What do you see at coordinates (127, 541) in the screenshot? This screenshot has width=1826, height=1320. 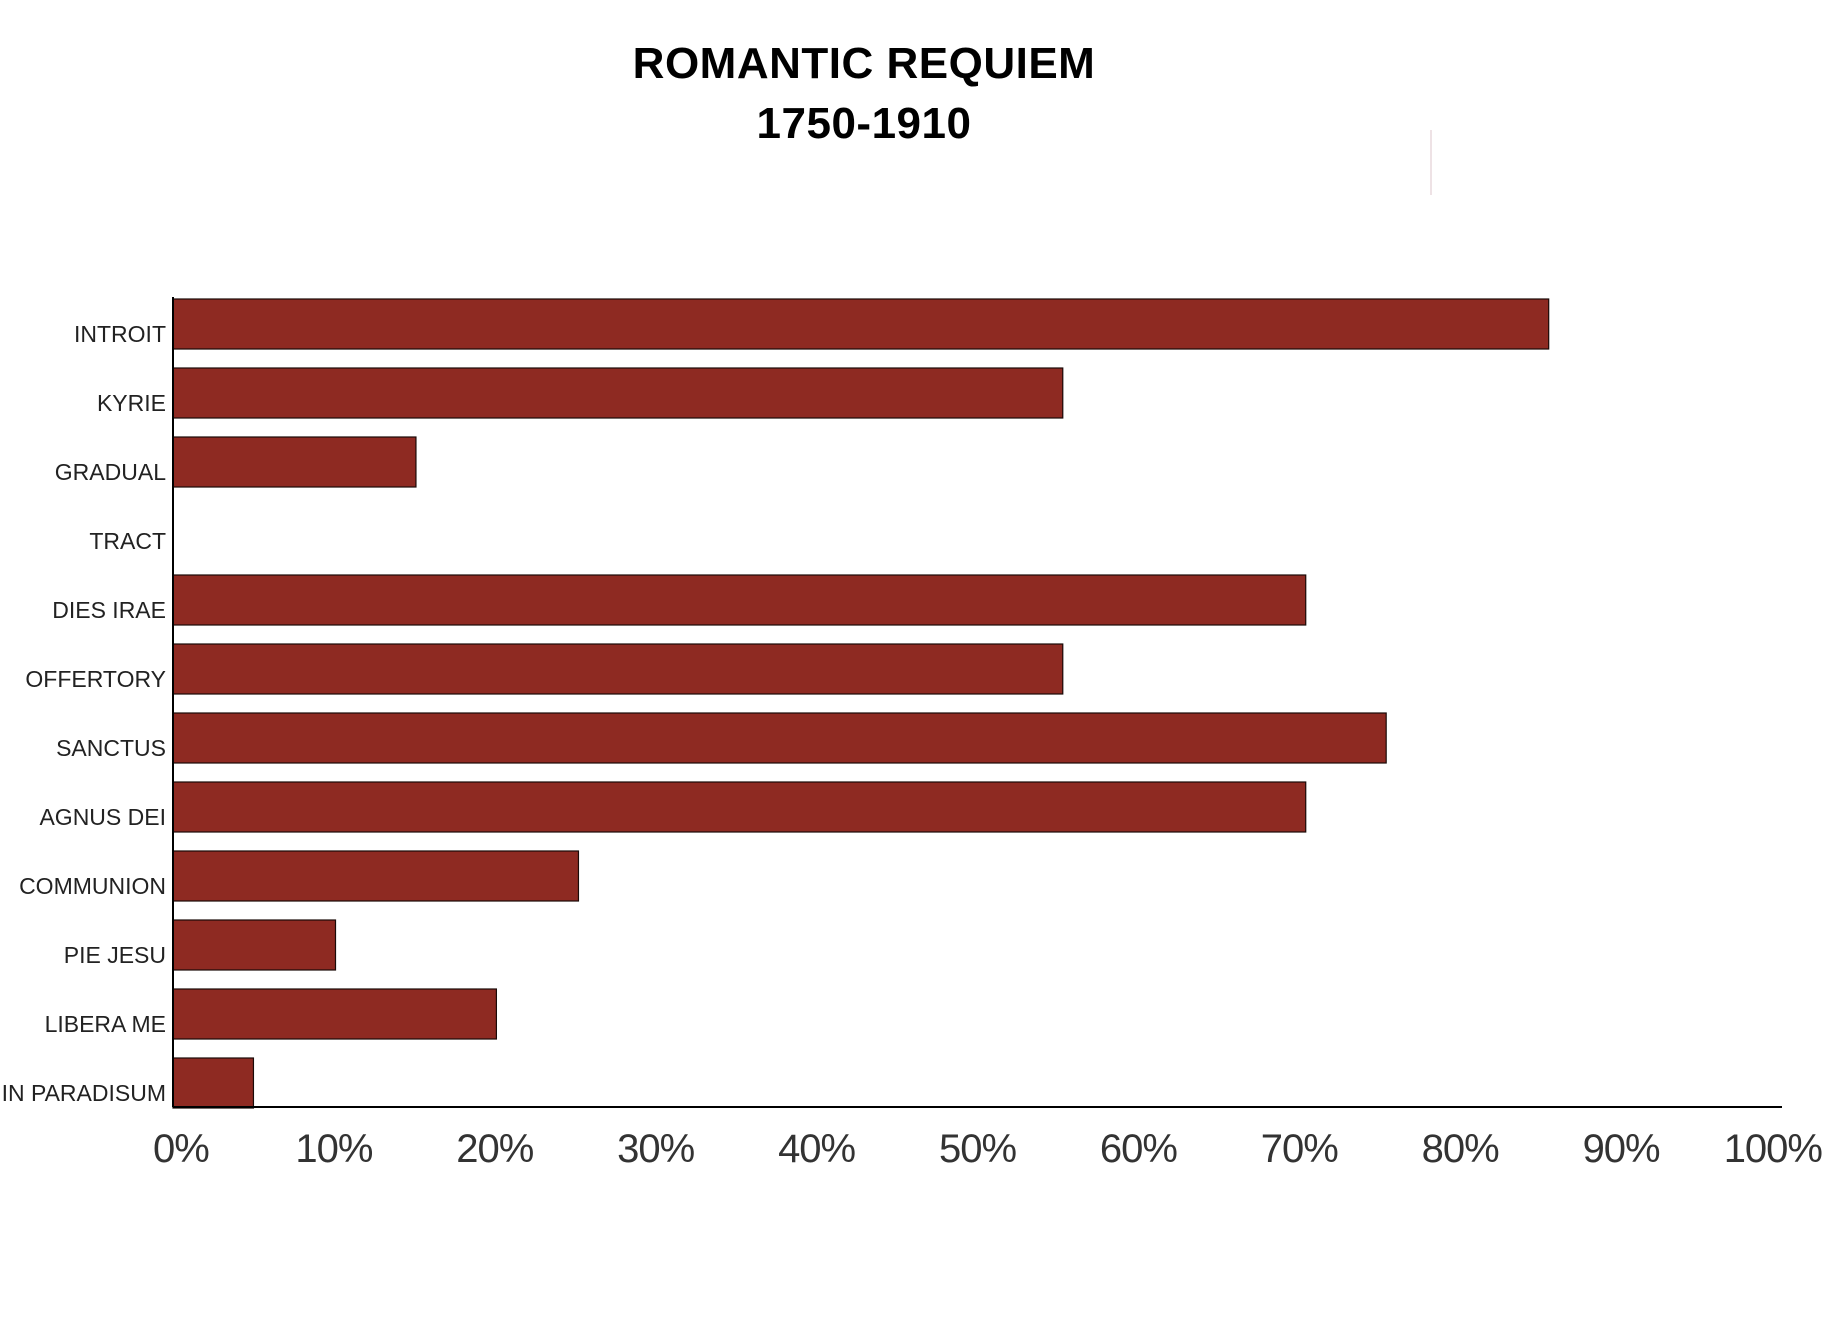 I see `category-label: TRACT` at bounding box center [127, 541].